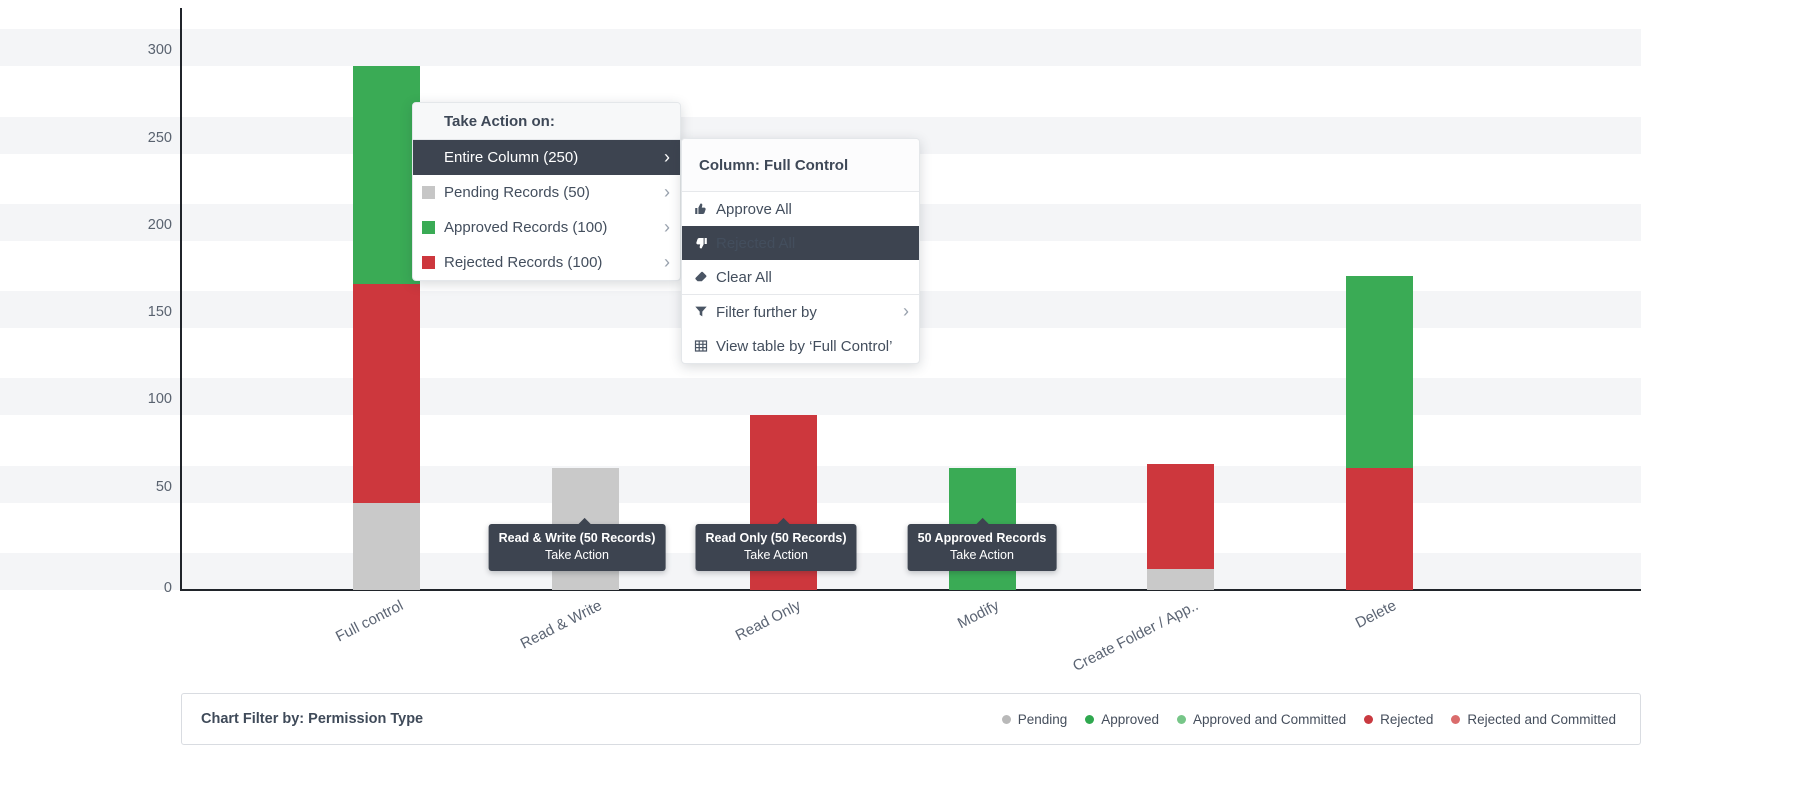 This screenshot has height=793, width=1795. I want to click on menu-item-label: Entire Column (250), so click(511, 157).